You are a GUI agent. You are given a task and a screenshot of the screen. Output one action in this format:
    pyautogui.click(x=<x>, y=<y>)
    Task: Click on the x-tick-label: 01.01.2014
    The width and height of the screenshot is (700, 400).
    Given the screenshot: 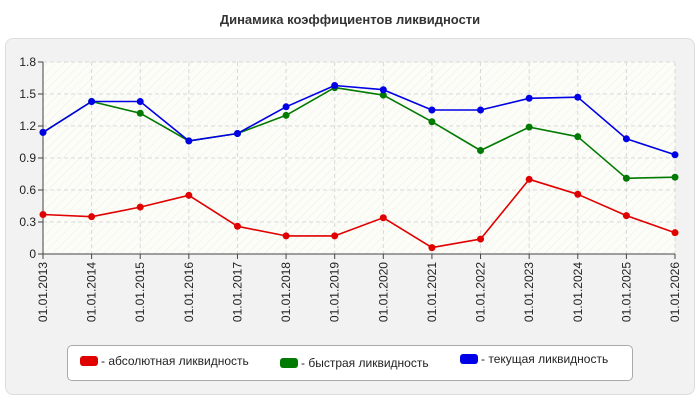 What is the action you would take?
    pyautogui.click(x=92, y=292)
    